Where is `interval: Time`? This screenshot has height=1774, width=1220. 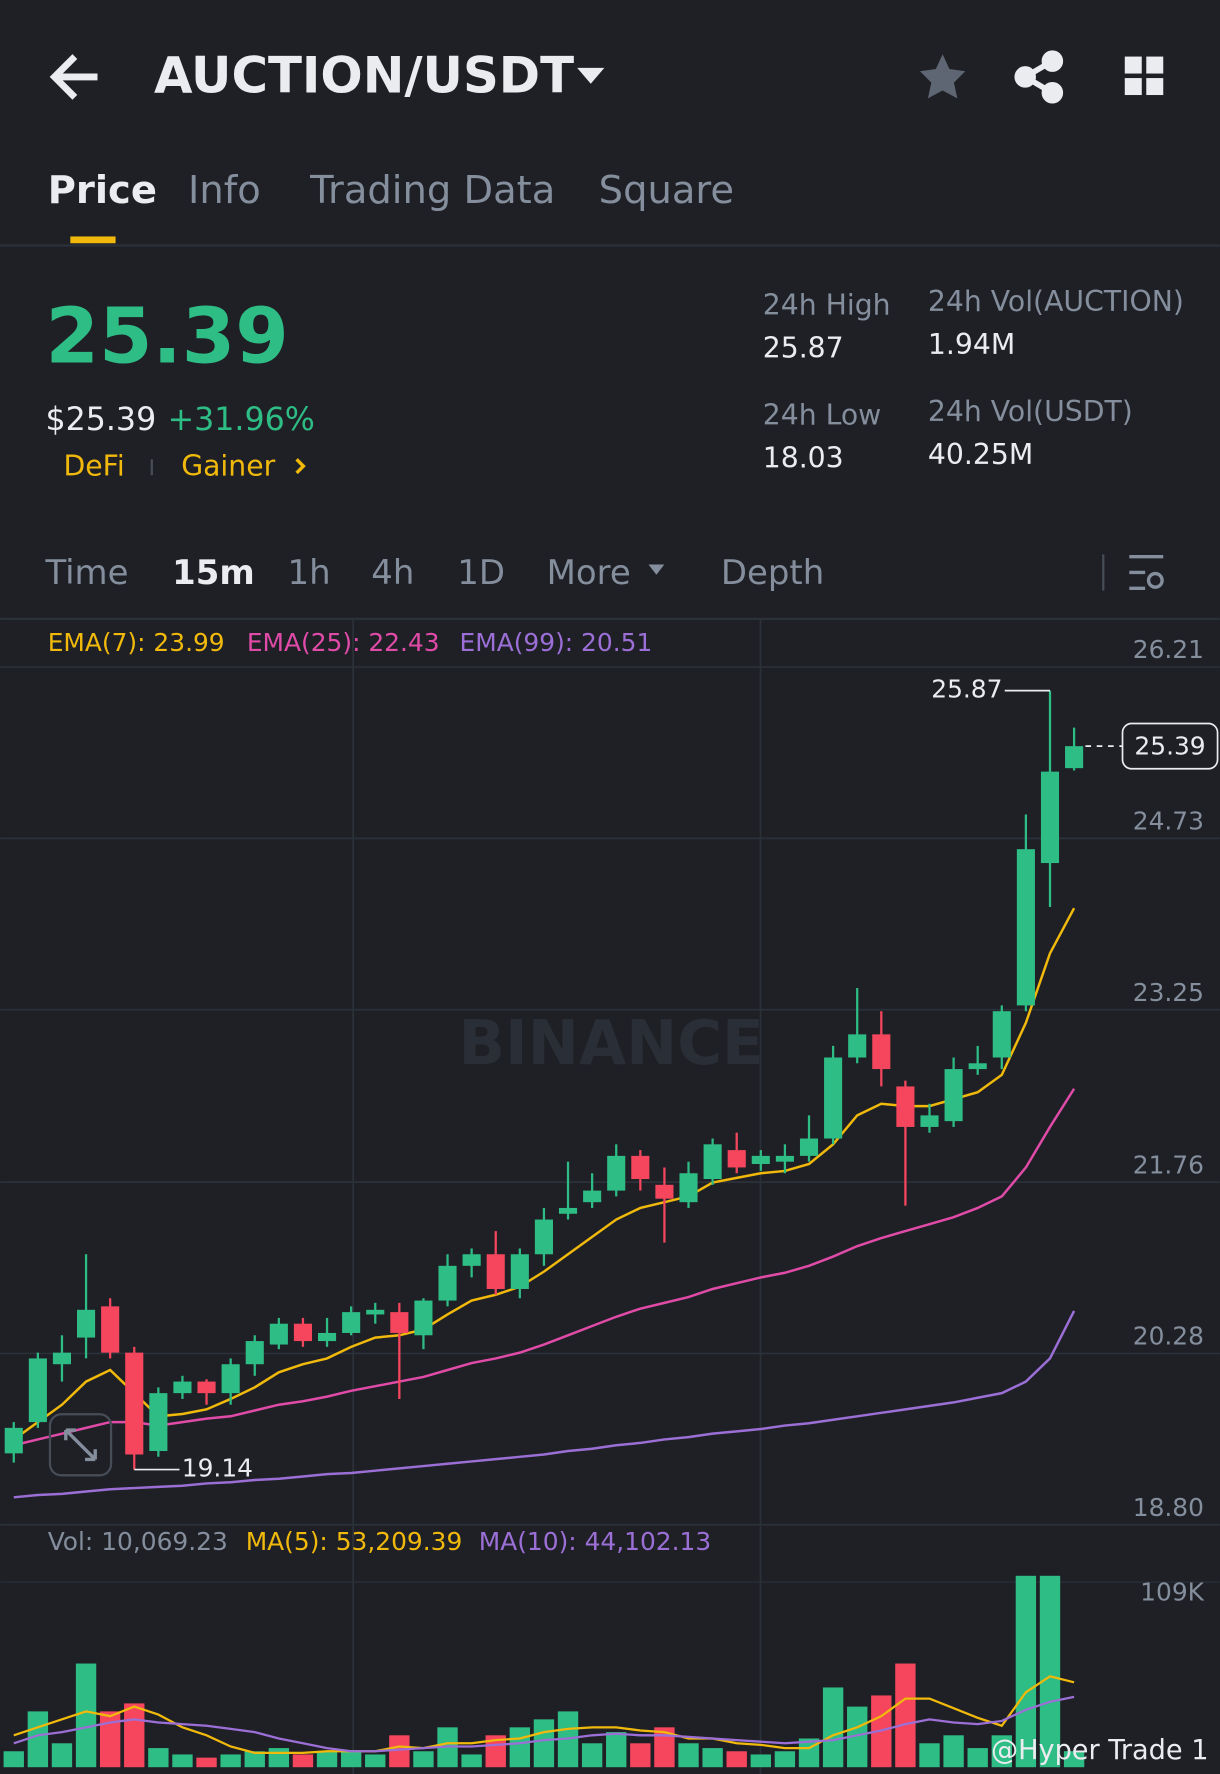
interval: Time is located at coordinates (86, 573).